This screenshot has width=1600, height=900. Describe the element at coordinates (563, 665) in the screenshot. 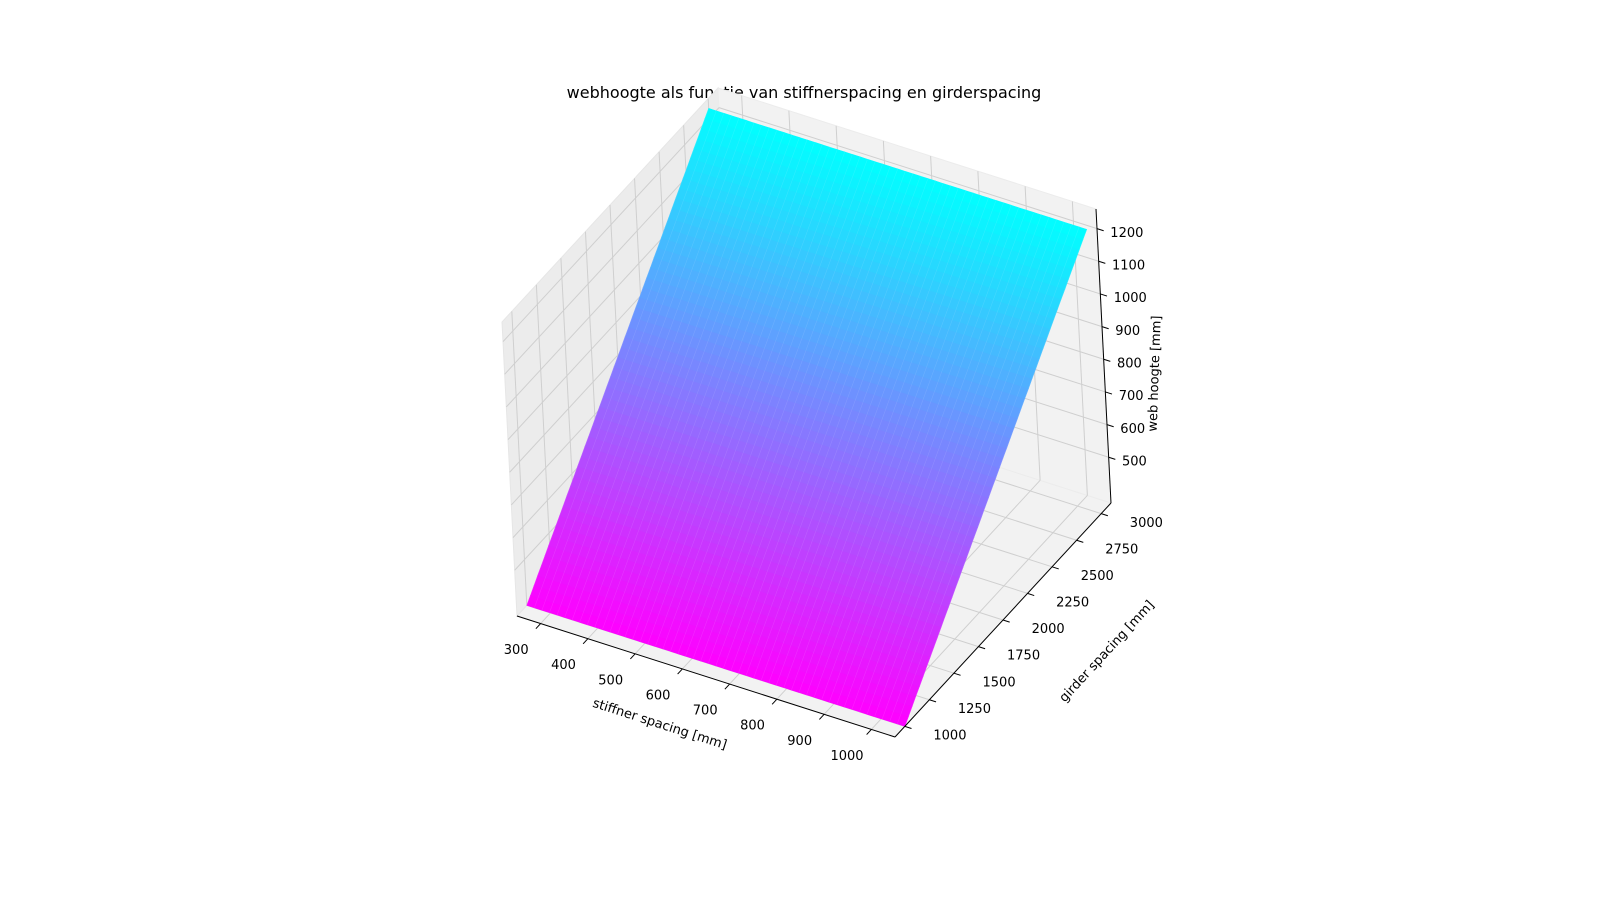

I see `x-tick-label: 400` at that location.